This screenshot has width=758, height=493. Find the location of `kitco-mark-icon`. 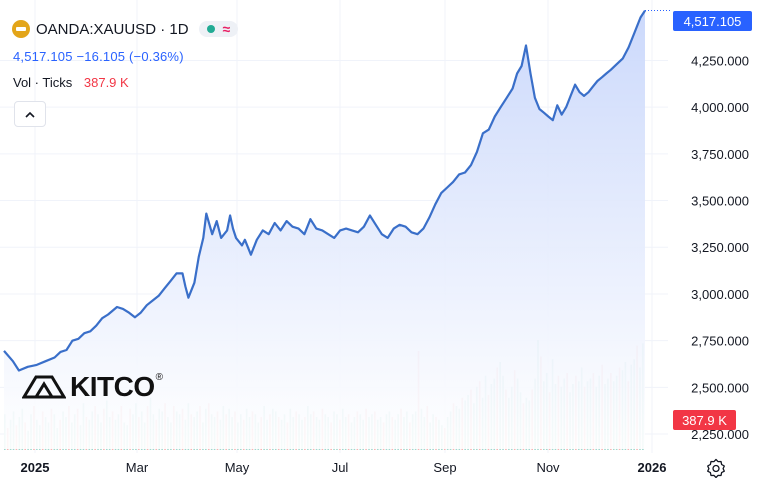

kitco-mark-icon is located at coordinates (44, 387).